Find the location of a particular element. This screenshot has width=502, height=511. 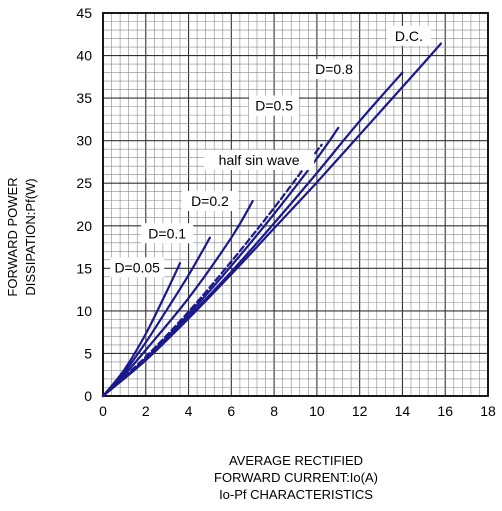

x-tick-label: 6 is located at coordinates (231, 411).